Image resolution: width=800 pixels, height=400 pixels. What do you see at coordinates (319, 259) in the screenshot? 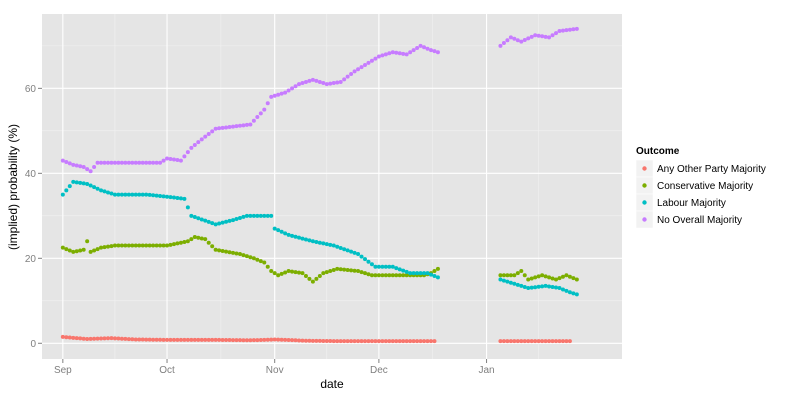
I see `series-conservative-majority` at bounding box center [319, 259].